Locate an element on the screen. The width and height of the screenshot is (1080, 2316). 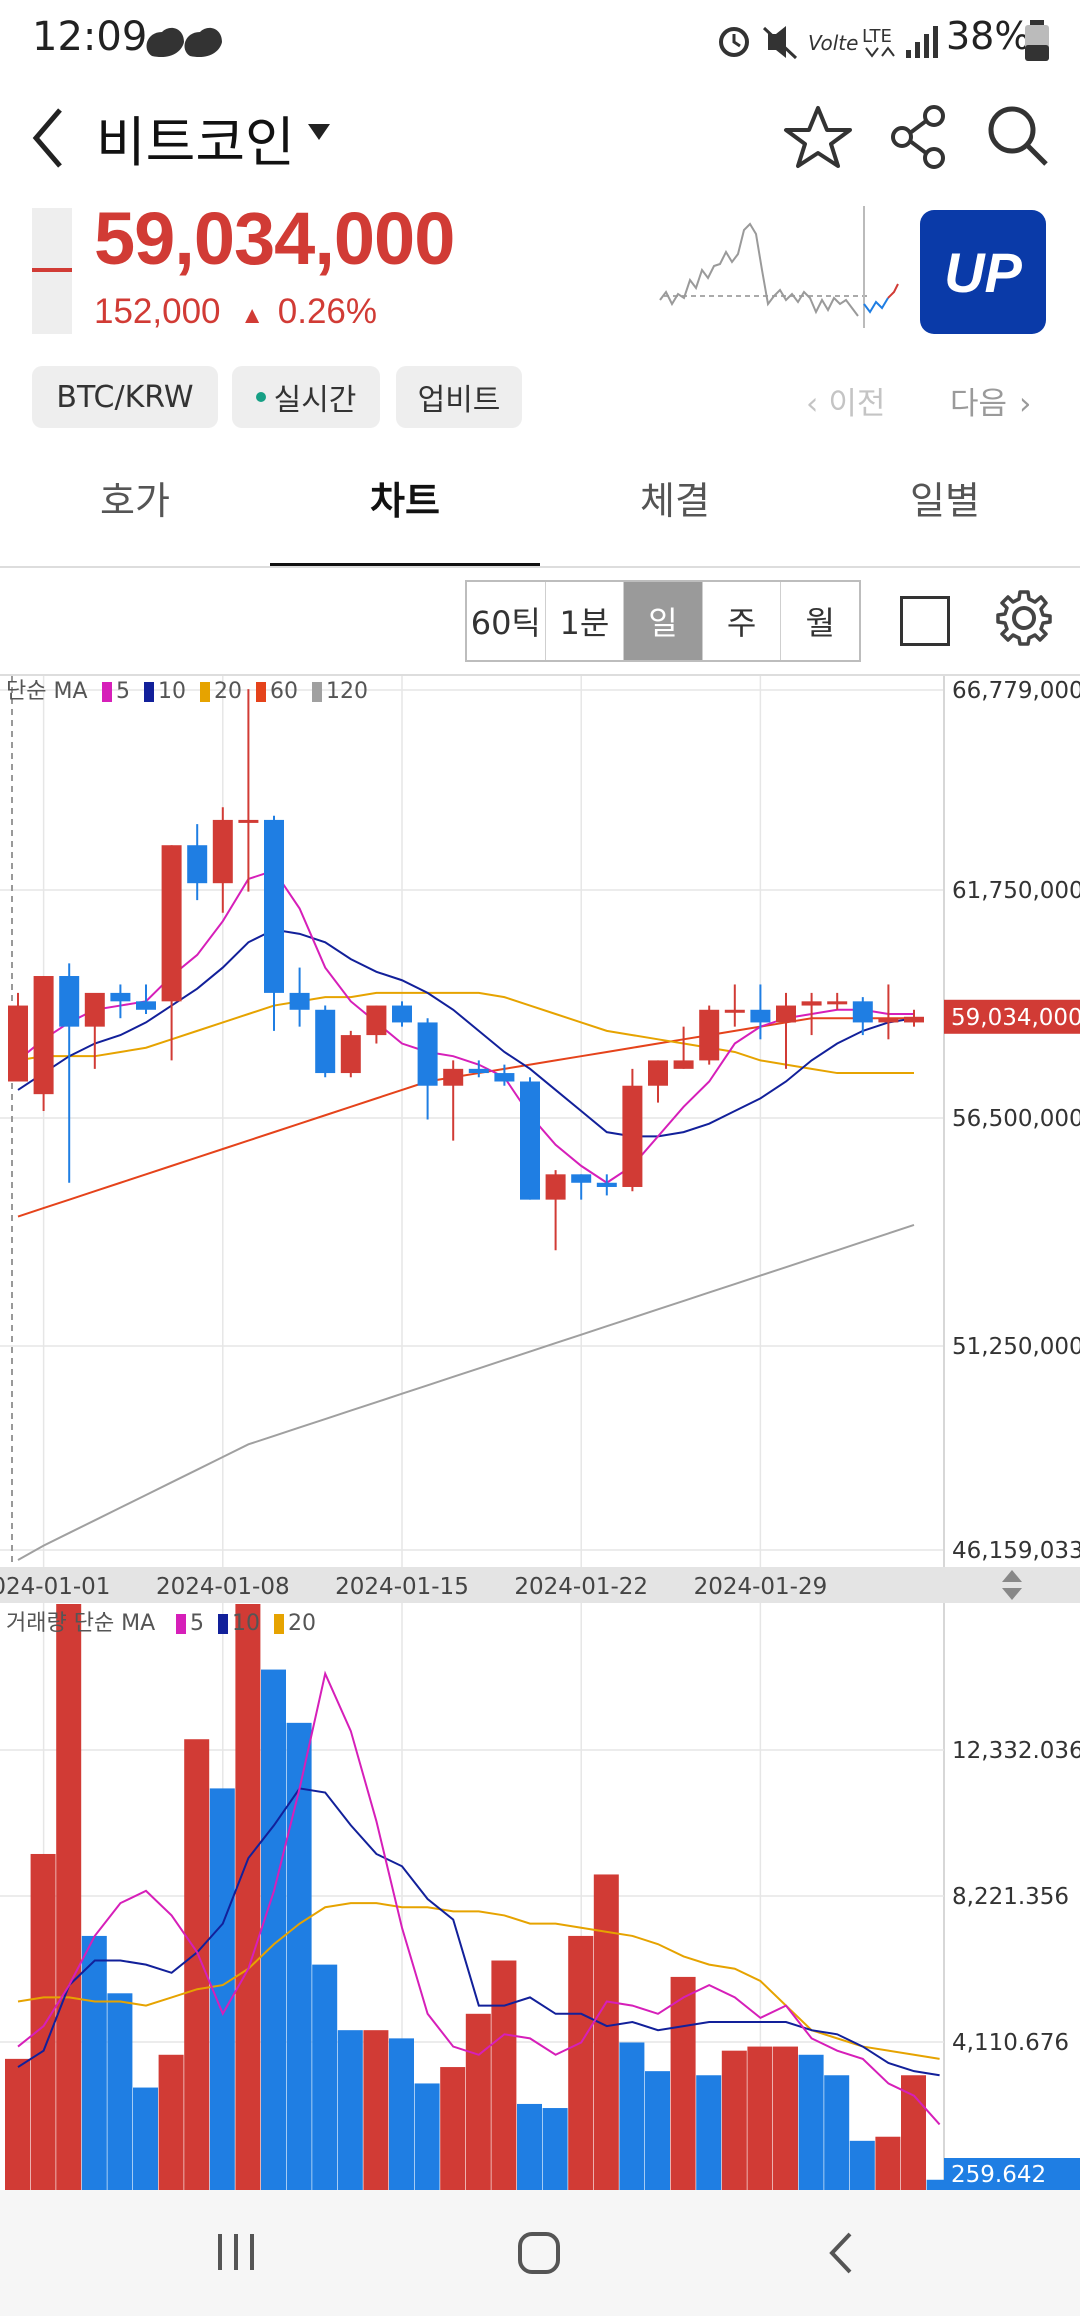
share-icon is located at coordinates (918, 137).